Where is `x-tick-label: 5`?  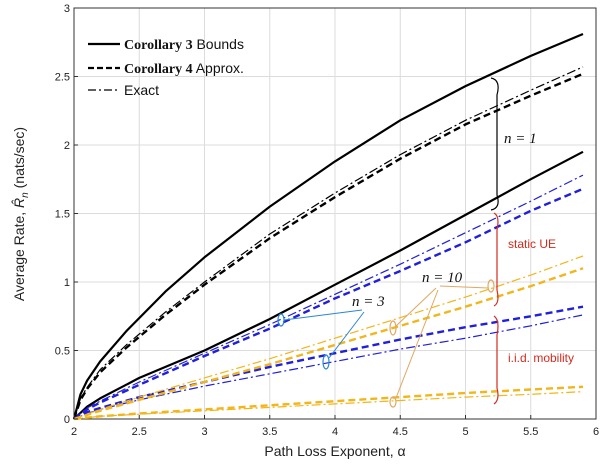
x-tick-label: 5 is located at coordinates (465, 432).